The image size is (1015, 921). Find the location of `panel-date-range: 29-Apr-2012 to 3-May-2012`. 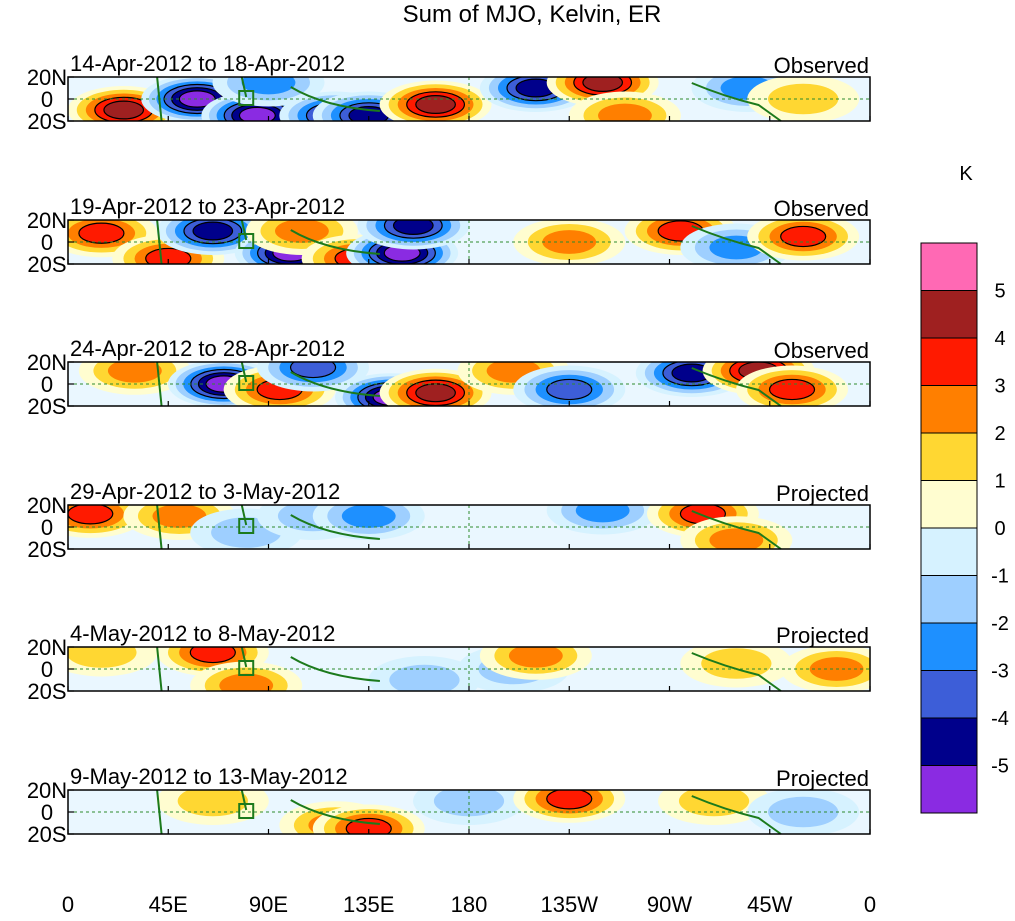

panel-date-range: 29-Apr-2012 to 3-May-2012 is located at coordinates (205, 491).